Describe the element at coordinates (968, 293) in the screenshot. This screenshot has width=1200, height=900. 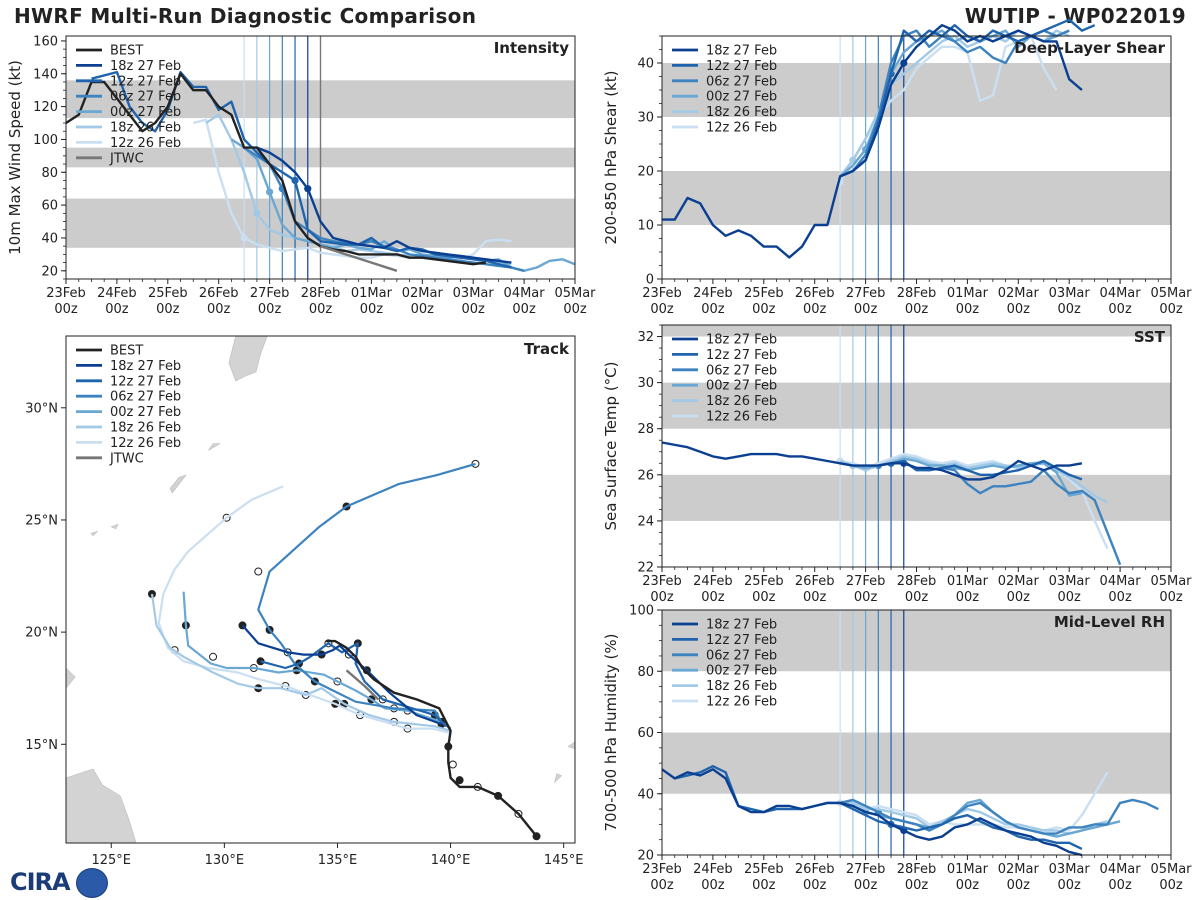
I see `shear-xtick-label: 01Mar` at that location.